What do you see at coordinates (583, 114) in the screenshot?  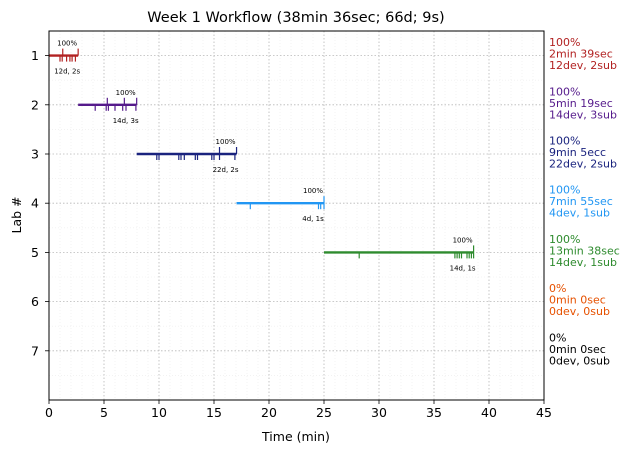 I see `lab-2-side-label: 14dev, 3sub` at bounding box center [583, 114].